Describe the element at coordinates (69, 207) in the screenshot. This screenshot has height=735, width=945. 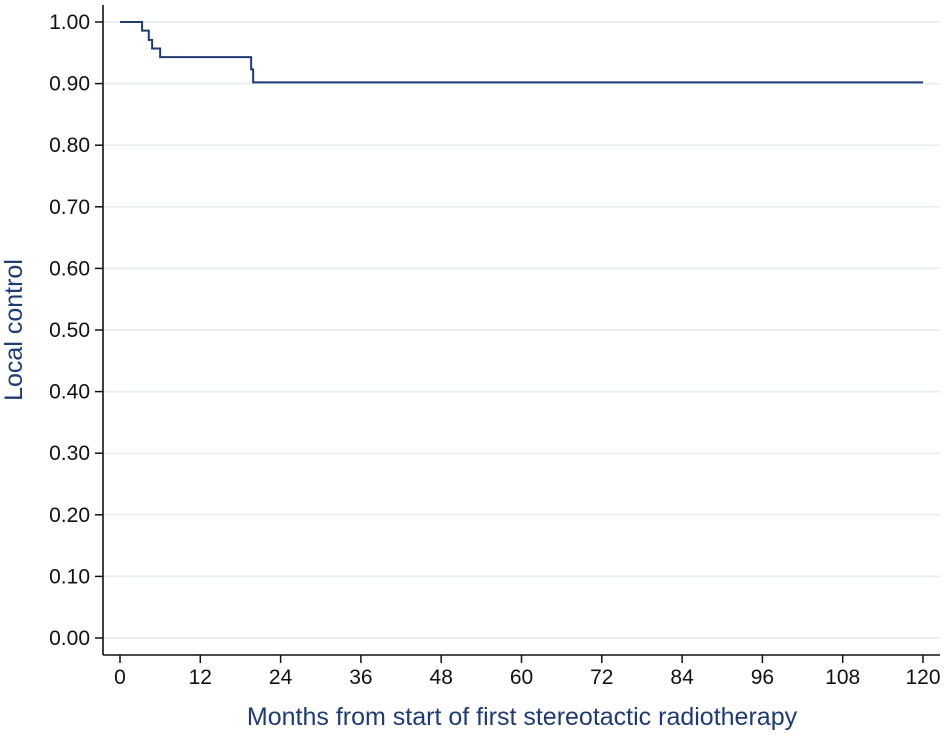
I see `y-tick-label: 0.70` at that location.